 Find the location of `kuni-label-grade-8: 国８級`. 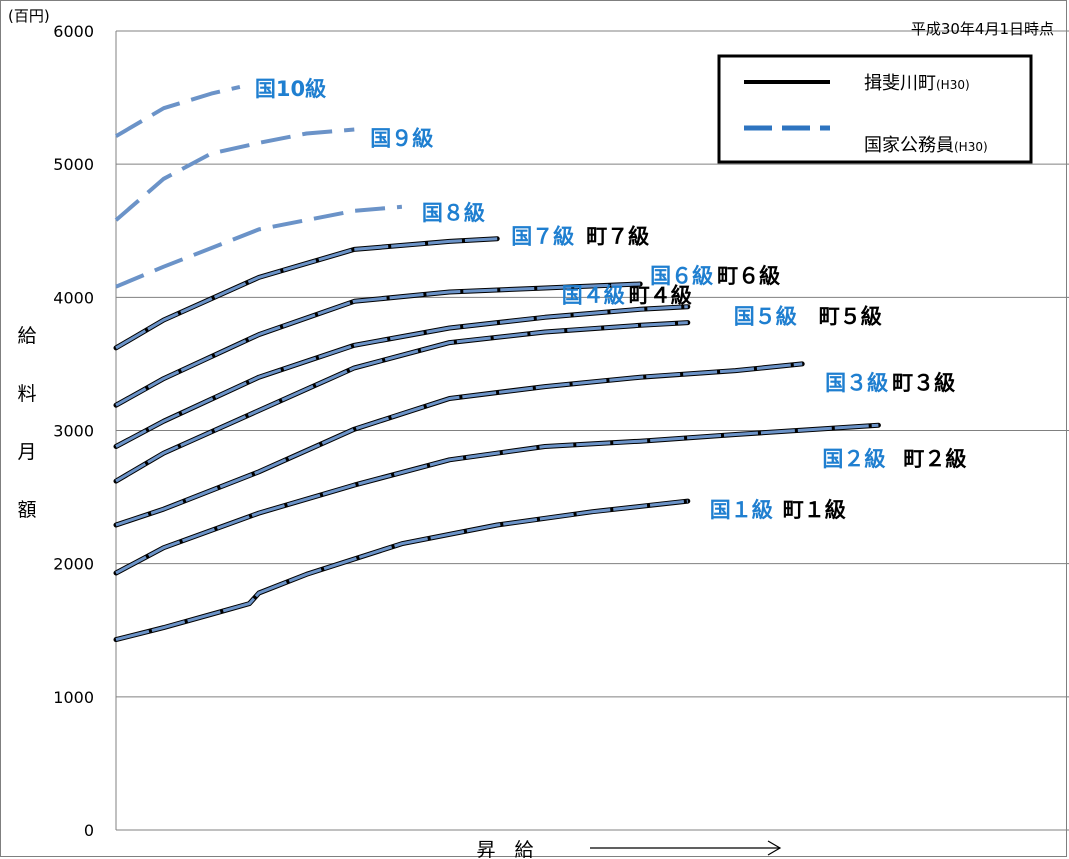

kuni-label-grade-8: 国８級 is located at coordinates (453, 213).